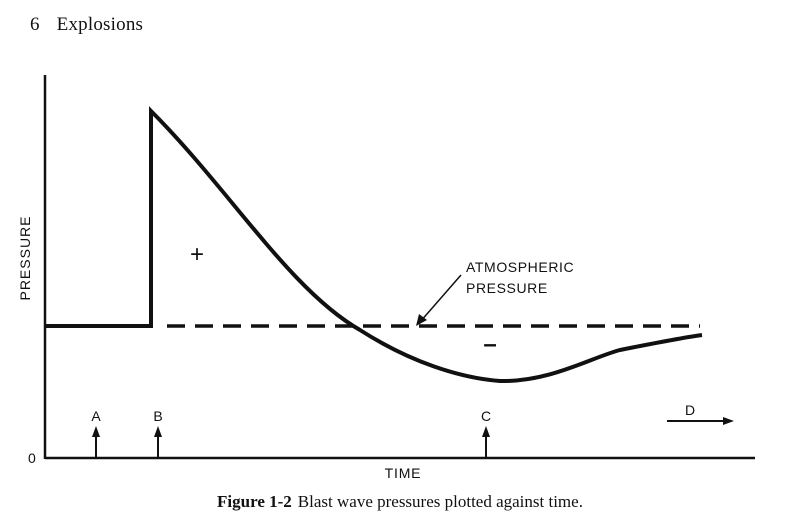 The height and width of the screenshot is (522, 800). Describe the element at coordinates (421, 320) in the screenshot. I see `annotation-arrowhead-icon` at that location.